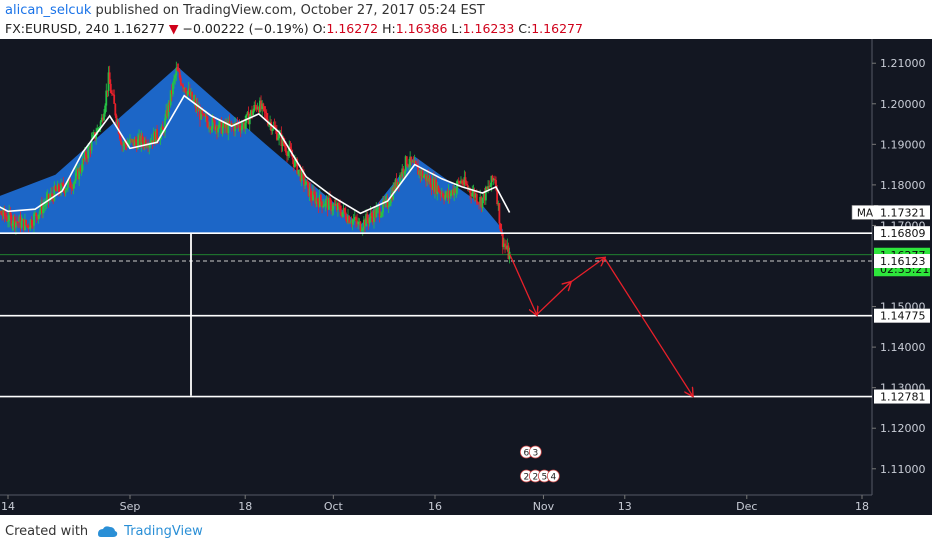 This screenshot has height=550, width=932. Describe the element at coordinates (457, 28) in the screenshot. I see `low-label: L:` at that location.